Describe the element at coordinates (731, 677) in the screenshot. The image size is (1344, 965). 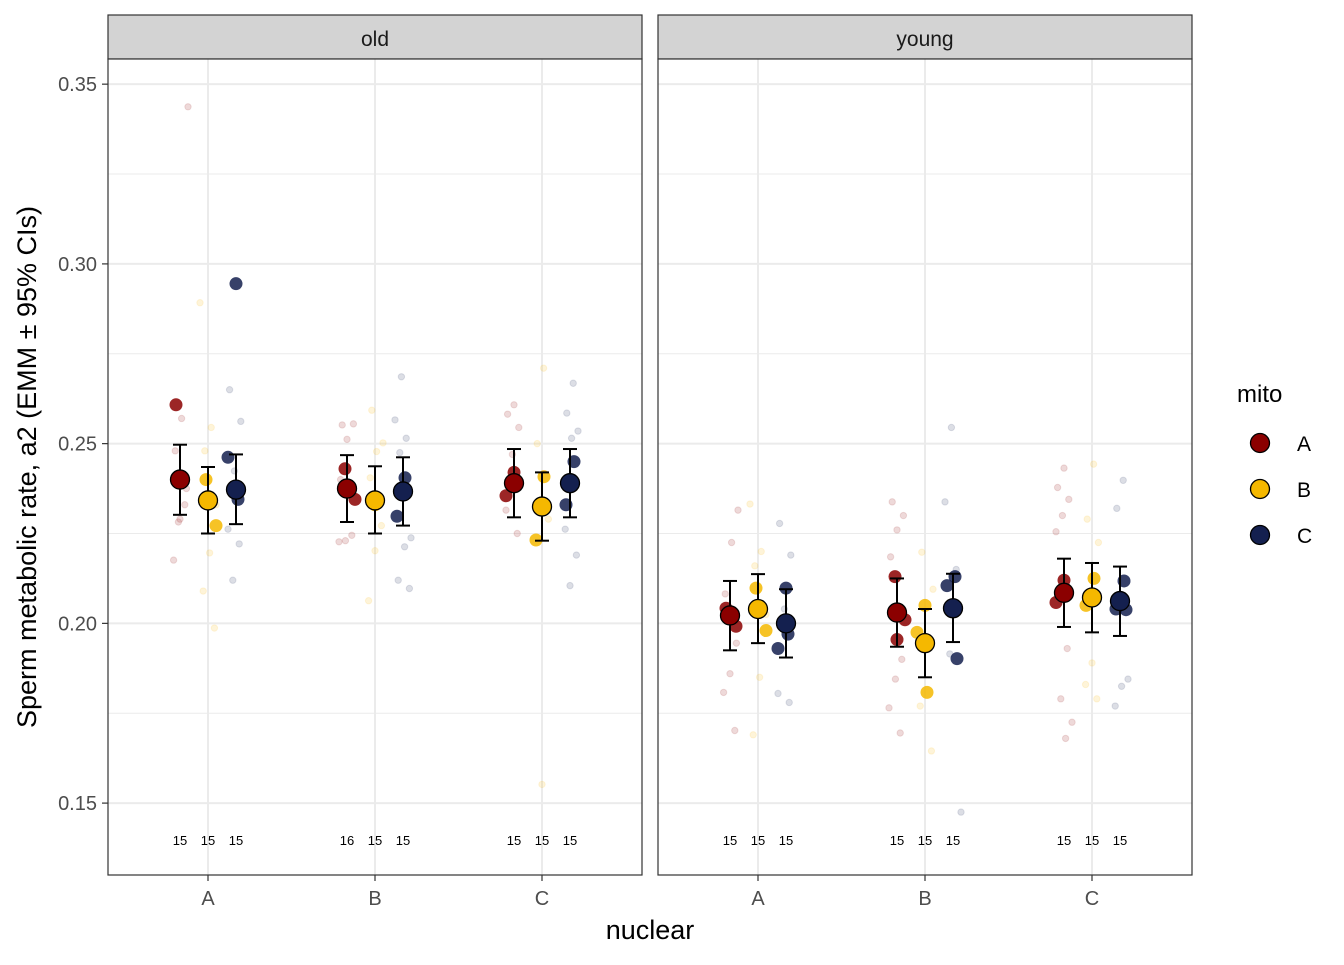
I see `group-A-A: 15` at that location.